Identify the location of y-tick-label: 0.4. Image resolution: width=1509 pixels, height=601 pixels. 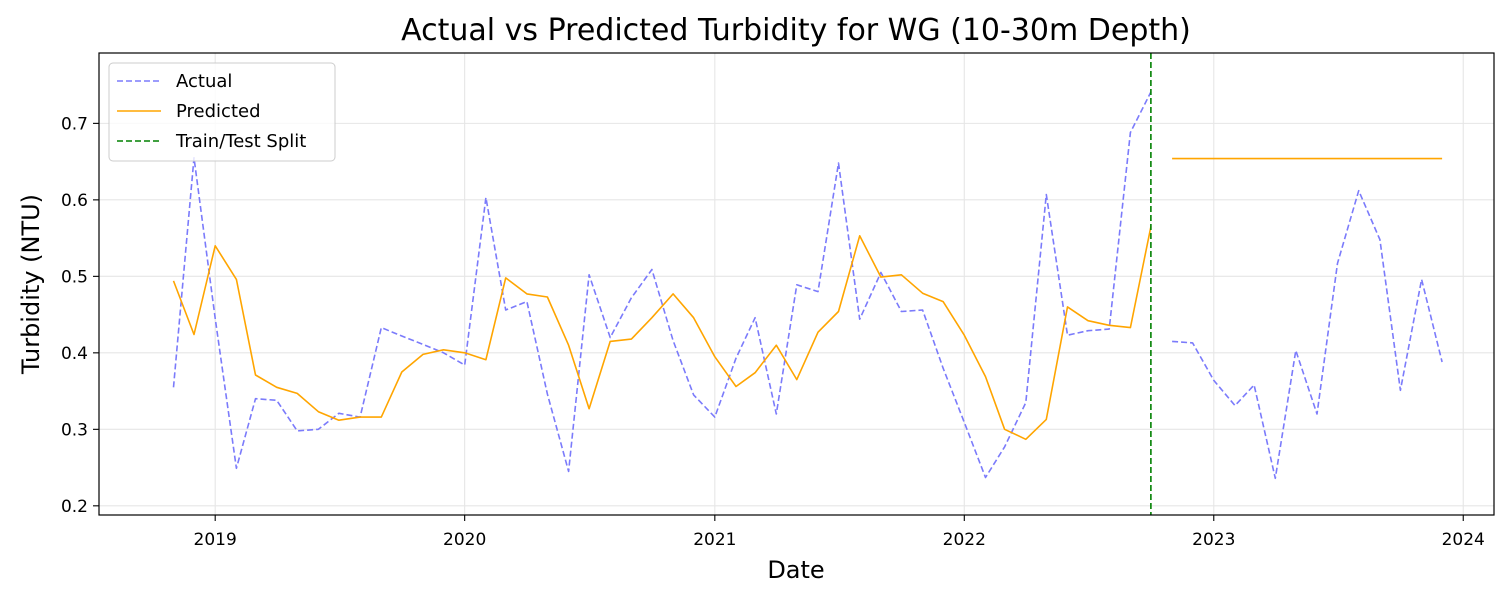
(74, 354).